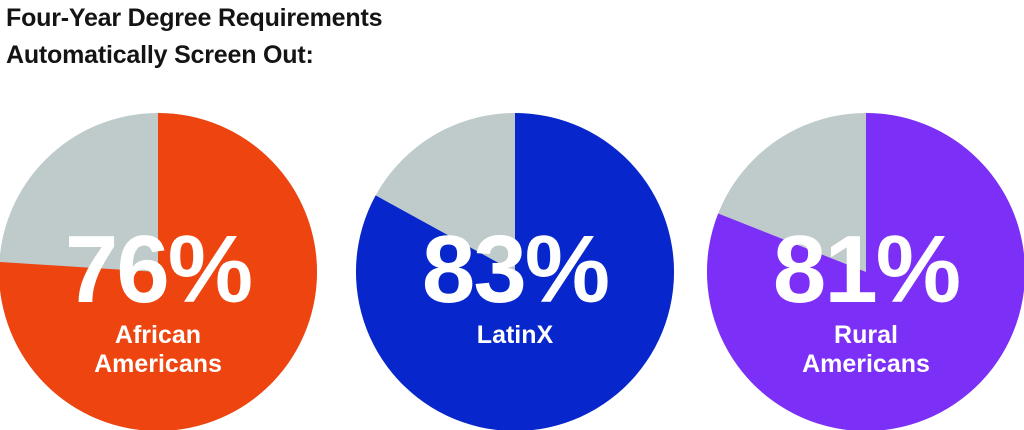 The image size is (1024, 430). I want to click on pie-percent-label: 81%, so click(866, 269).